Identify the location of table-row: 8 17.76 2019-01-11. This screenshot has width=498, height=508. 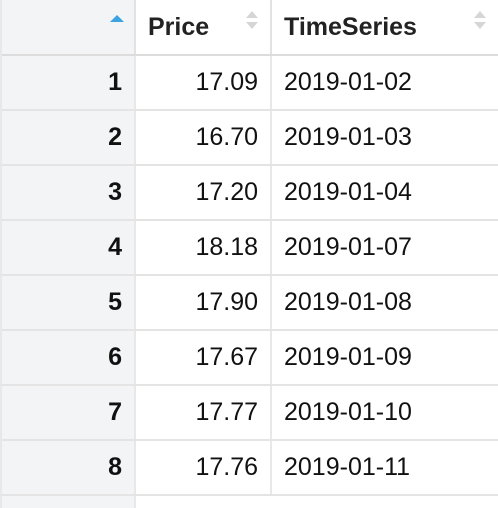
(250, 468).